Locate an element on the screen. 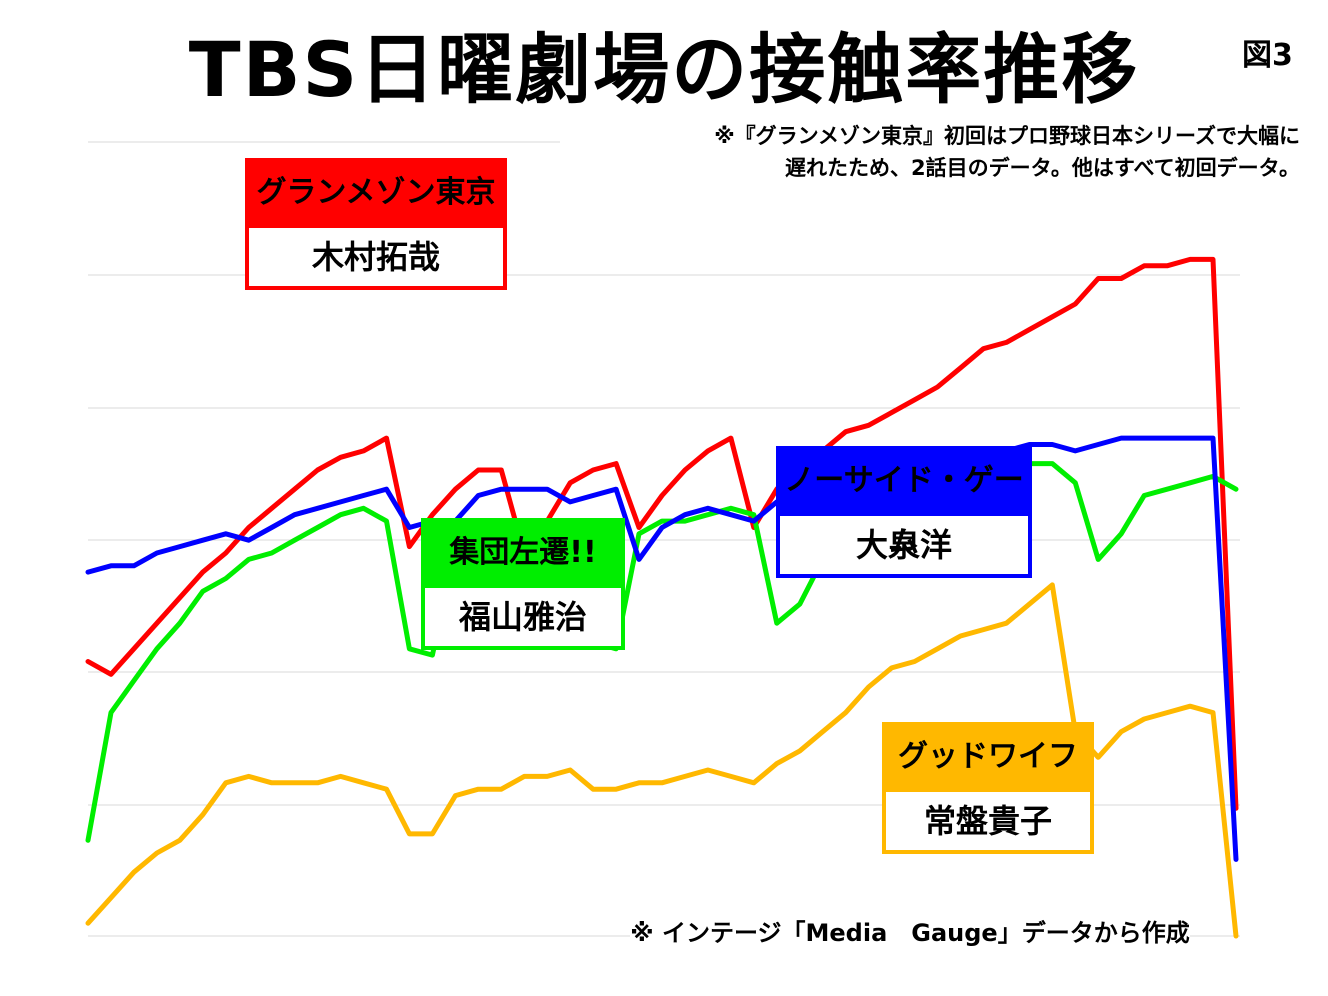 This screenshot has width=1328, height=996. legend-box-grandmaison: グランメゾン東京 木村拓哉 is located at coordinates (376, 224).